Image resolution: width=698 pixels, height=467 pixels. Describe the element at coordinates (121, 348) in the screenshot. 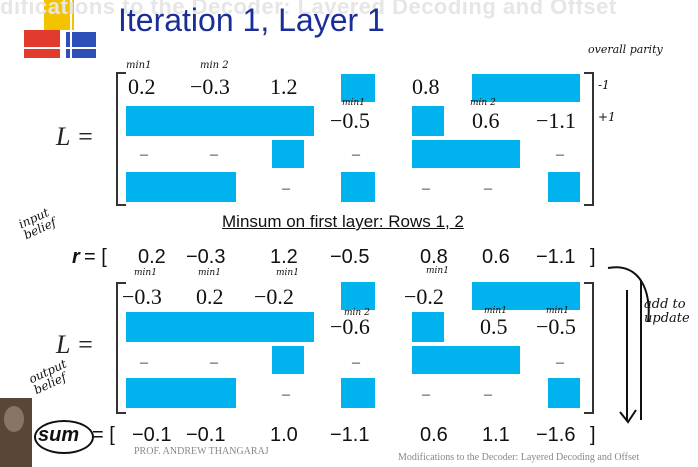

I see `matrix2-left-bracket` at that location.